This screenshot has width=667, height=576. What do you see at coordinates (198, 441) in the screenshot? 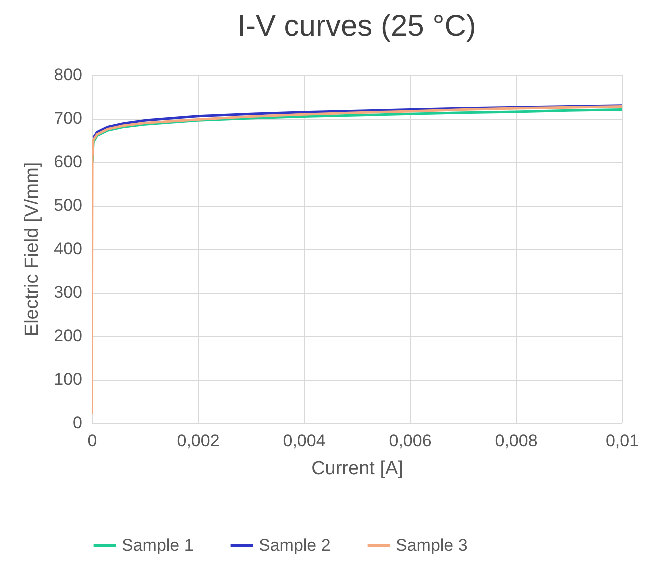
I see `x-tick-label: 0,002` at bounding box center [198, 441].